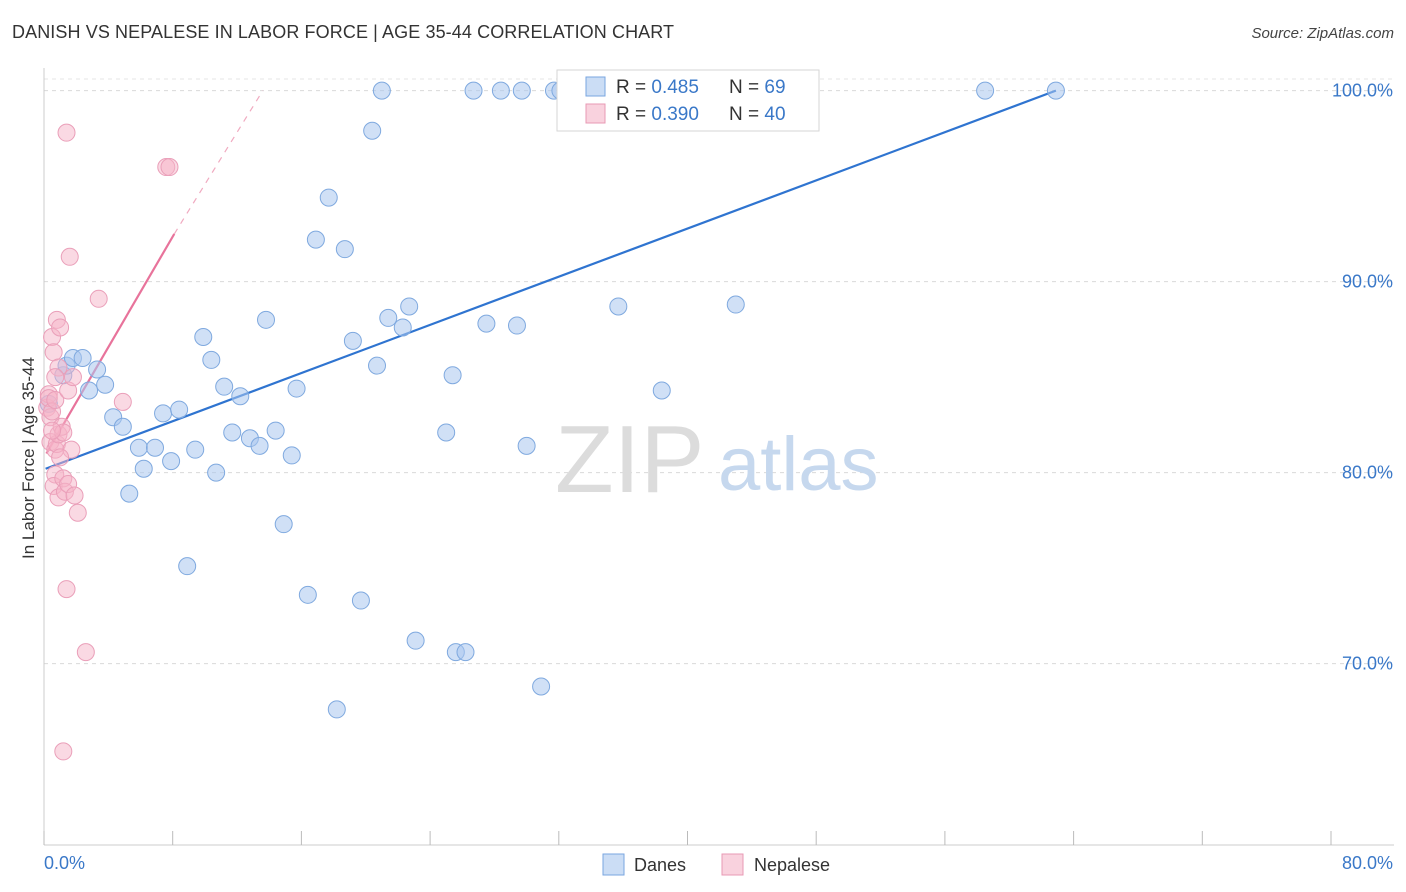  What do you see at coordinates (688, 100) in the screenshot?
I see `stats-legend: R = 0.485 N = 69 R = 0.390 N = 40` at bounding box center [688, 100].